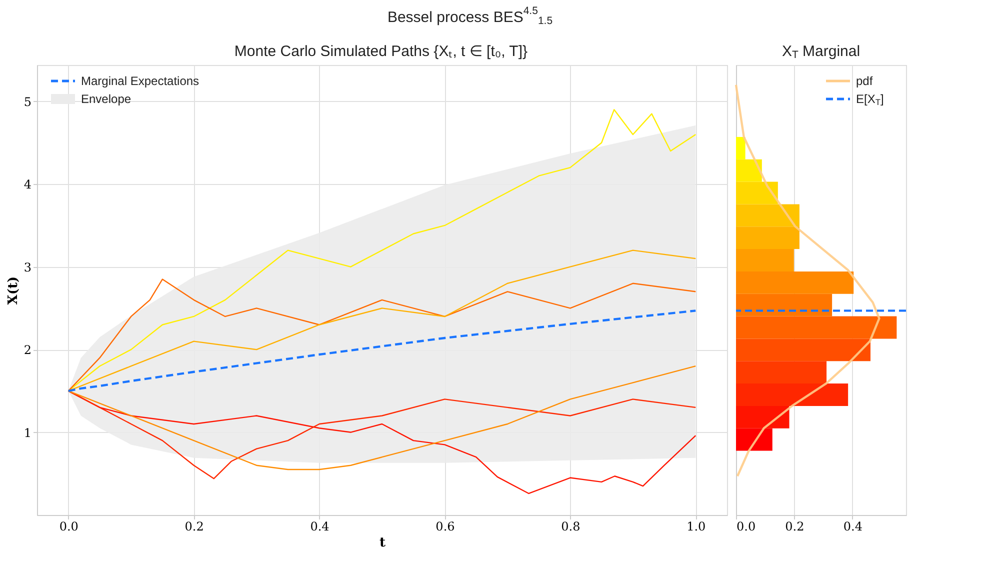 The height and width of the screenshot is (577, 981). Describe the element at coordinates (28, 267) in the screenshot. I see `y-tick-label: 3` at that location.